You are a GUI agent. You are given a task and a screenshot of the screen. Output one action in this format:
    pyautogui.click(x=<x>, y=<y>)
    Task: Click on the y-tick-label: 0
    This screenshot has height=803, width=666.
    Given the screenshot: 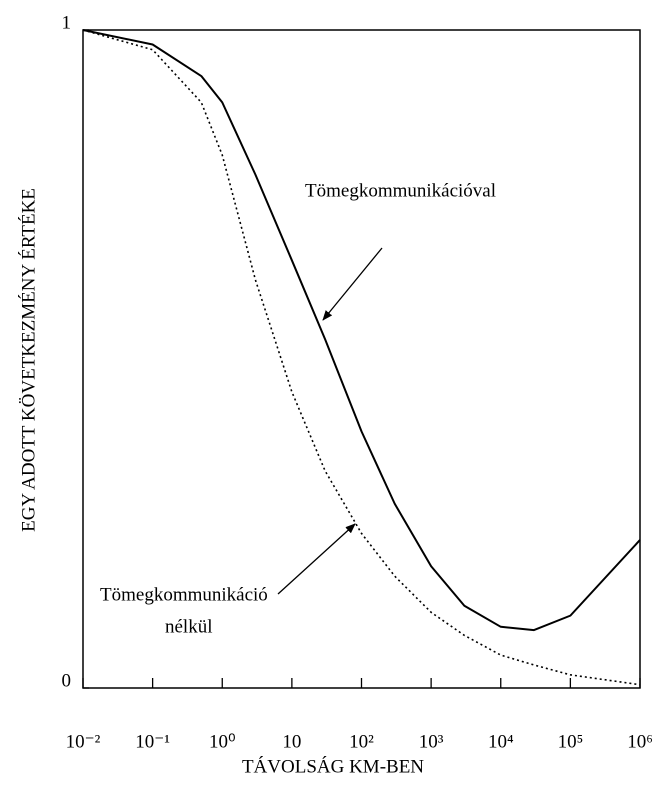 What is the action you would take?
    pyautogui.click(x=67, y=680)
    